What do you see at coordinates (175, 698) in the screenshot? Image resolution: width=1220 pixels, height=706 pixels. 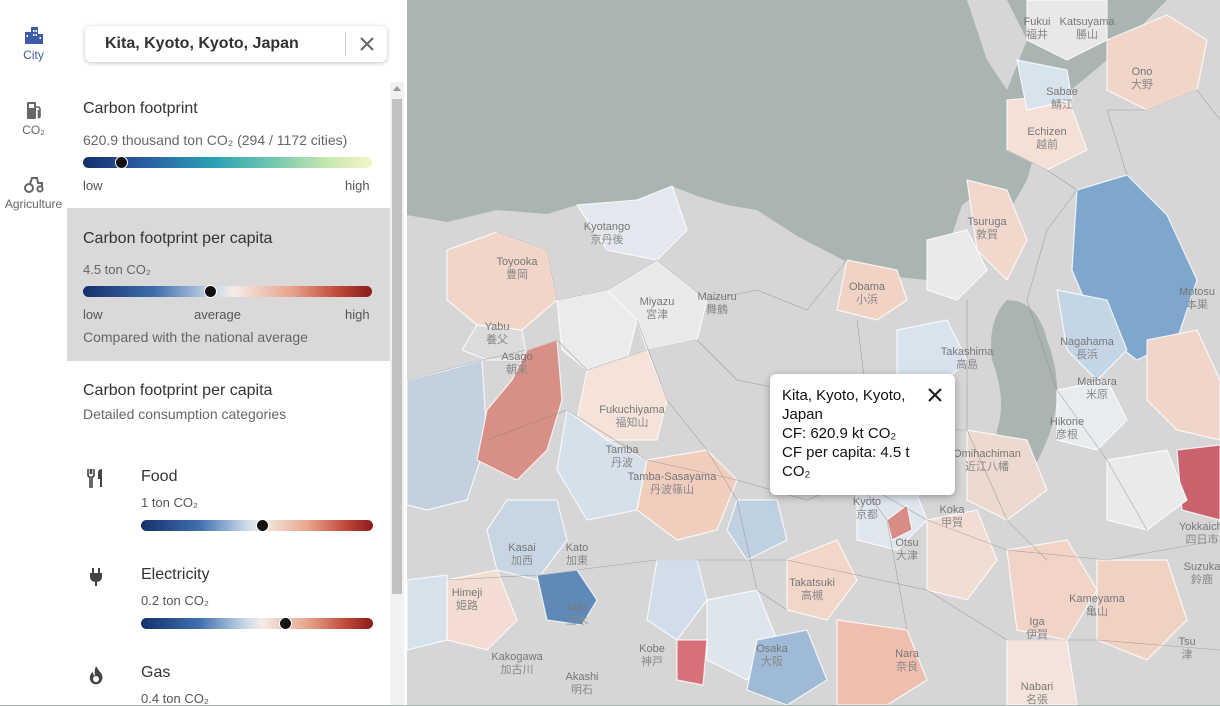 I see `category-gas-value: 0.4 ton CO₂` at bounding box center [175, 698].